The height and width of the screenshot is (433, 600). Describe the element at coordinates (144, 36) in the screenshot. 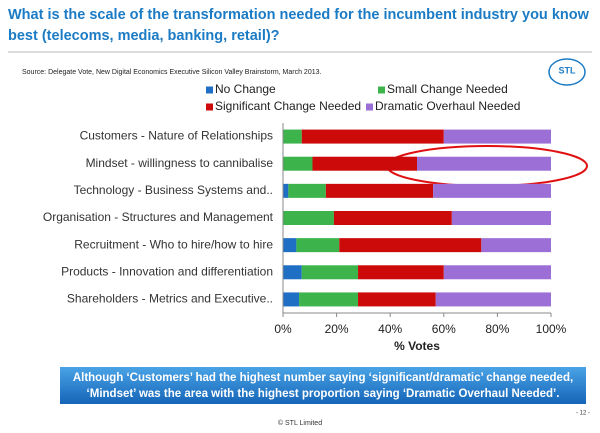

I see `title-line-2: best (telecoms, media, banking, retail)?` at that location.